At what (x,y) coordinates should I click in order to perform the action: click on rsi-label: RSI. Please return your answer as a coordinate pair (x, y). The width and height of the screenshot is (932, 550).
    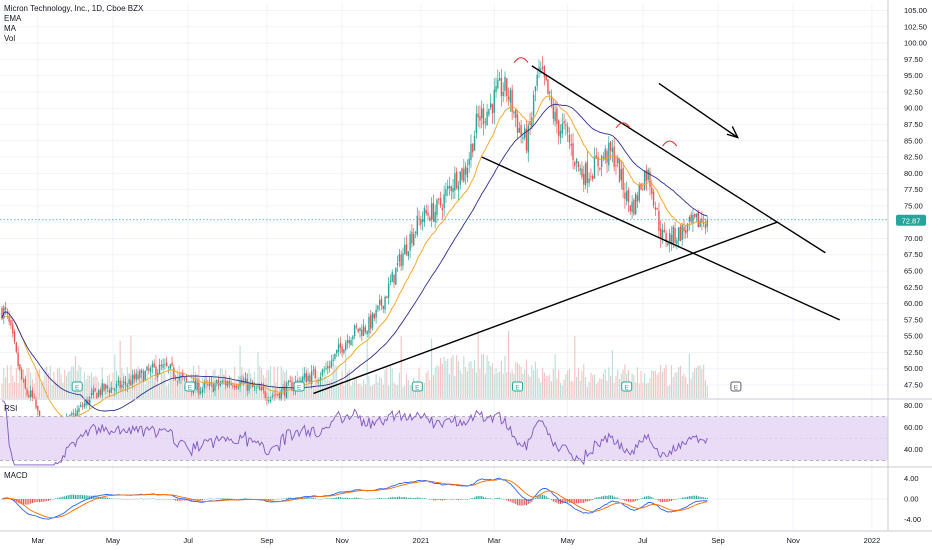
    Looking at the image, I should click on (11, 408).